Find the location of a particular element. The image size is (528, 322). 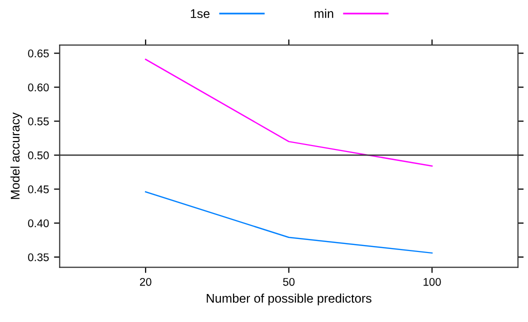

y-tick-label: 0.65 is located at coordinates (38, 54).